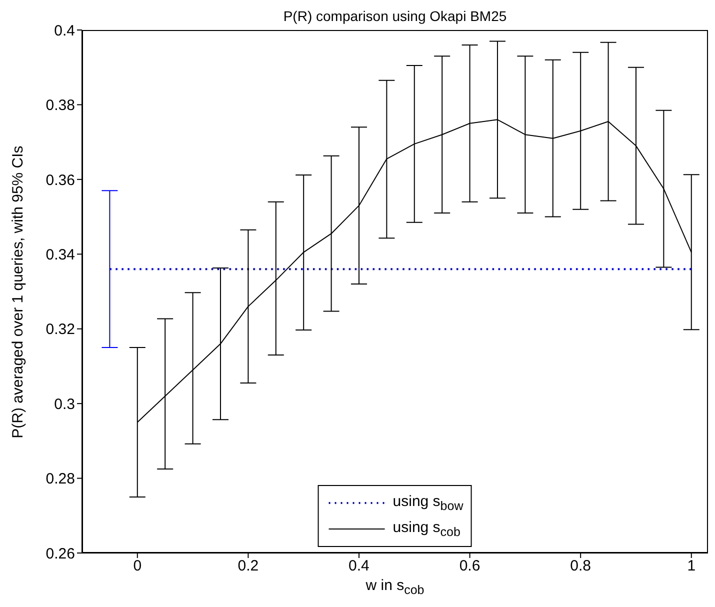 Image resolution: width=715 pixels, height=607 pixels. What do you see at coordinates (60, 180) in the screenshot?
I see `y-tick-label: 0.36` at bounding box center [60, 180].